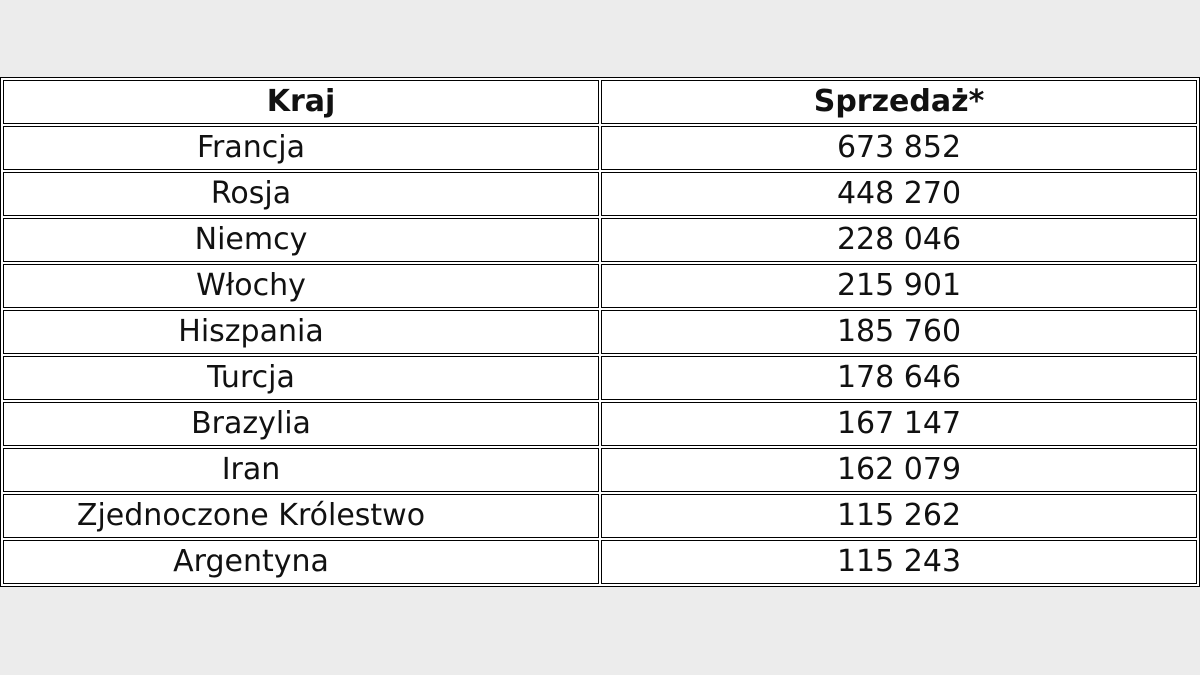 The image size is (1200, 675). What do you see at coordinates (899, 148) in the screenshot?
I see `sales-cell: 673 852` at bounding box center [899, 148].